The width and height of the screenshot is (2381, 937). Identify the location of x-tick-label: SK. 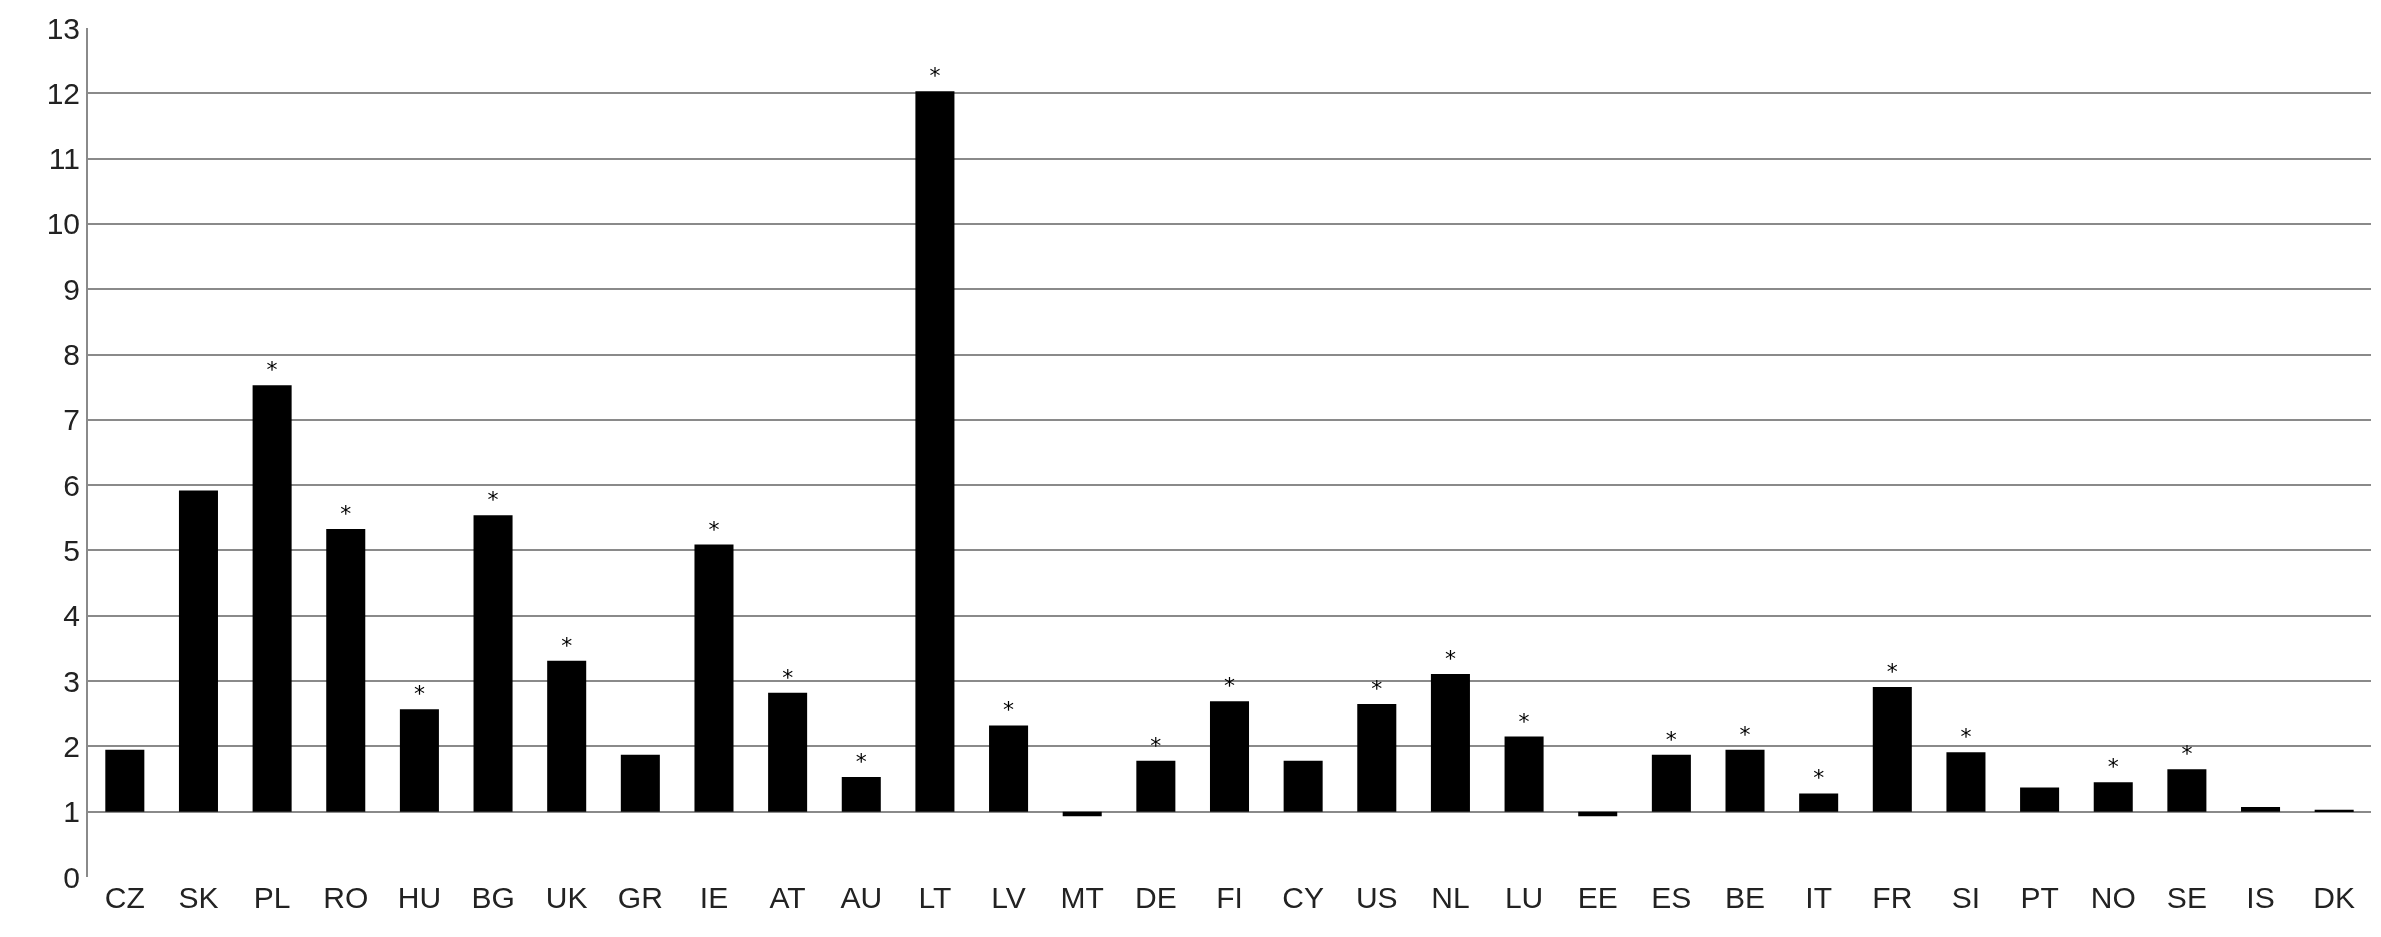
(198, 897).